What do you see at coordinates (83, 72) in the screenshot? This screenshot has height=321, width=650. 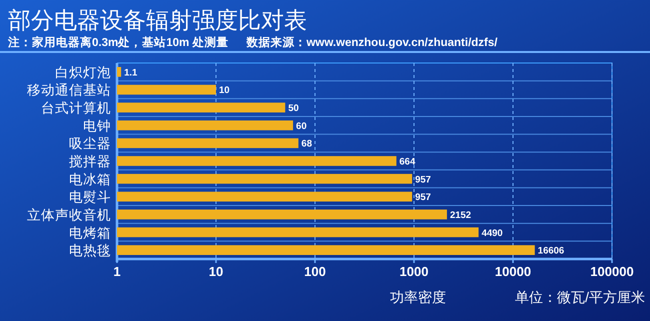 I see `y-tick-label: 白炽灯泡` at bounding box center [83, 72].